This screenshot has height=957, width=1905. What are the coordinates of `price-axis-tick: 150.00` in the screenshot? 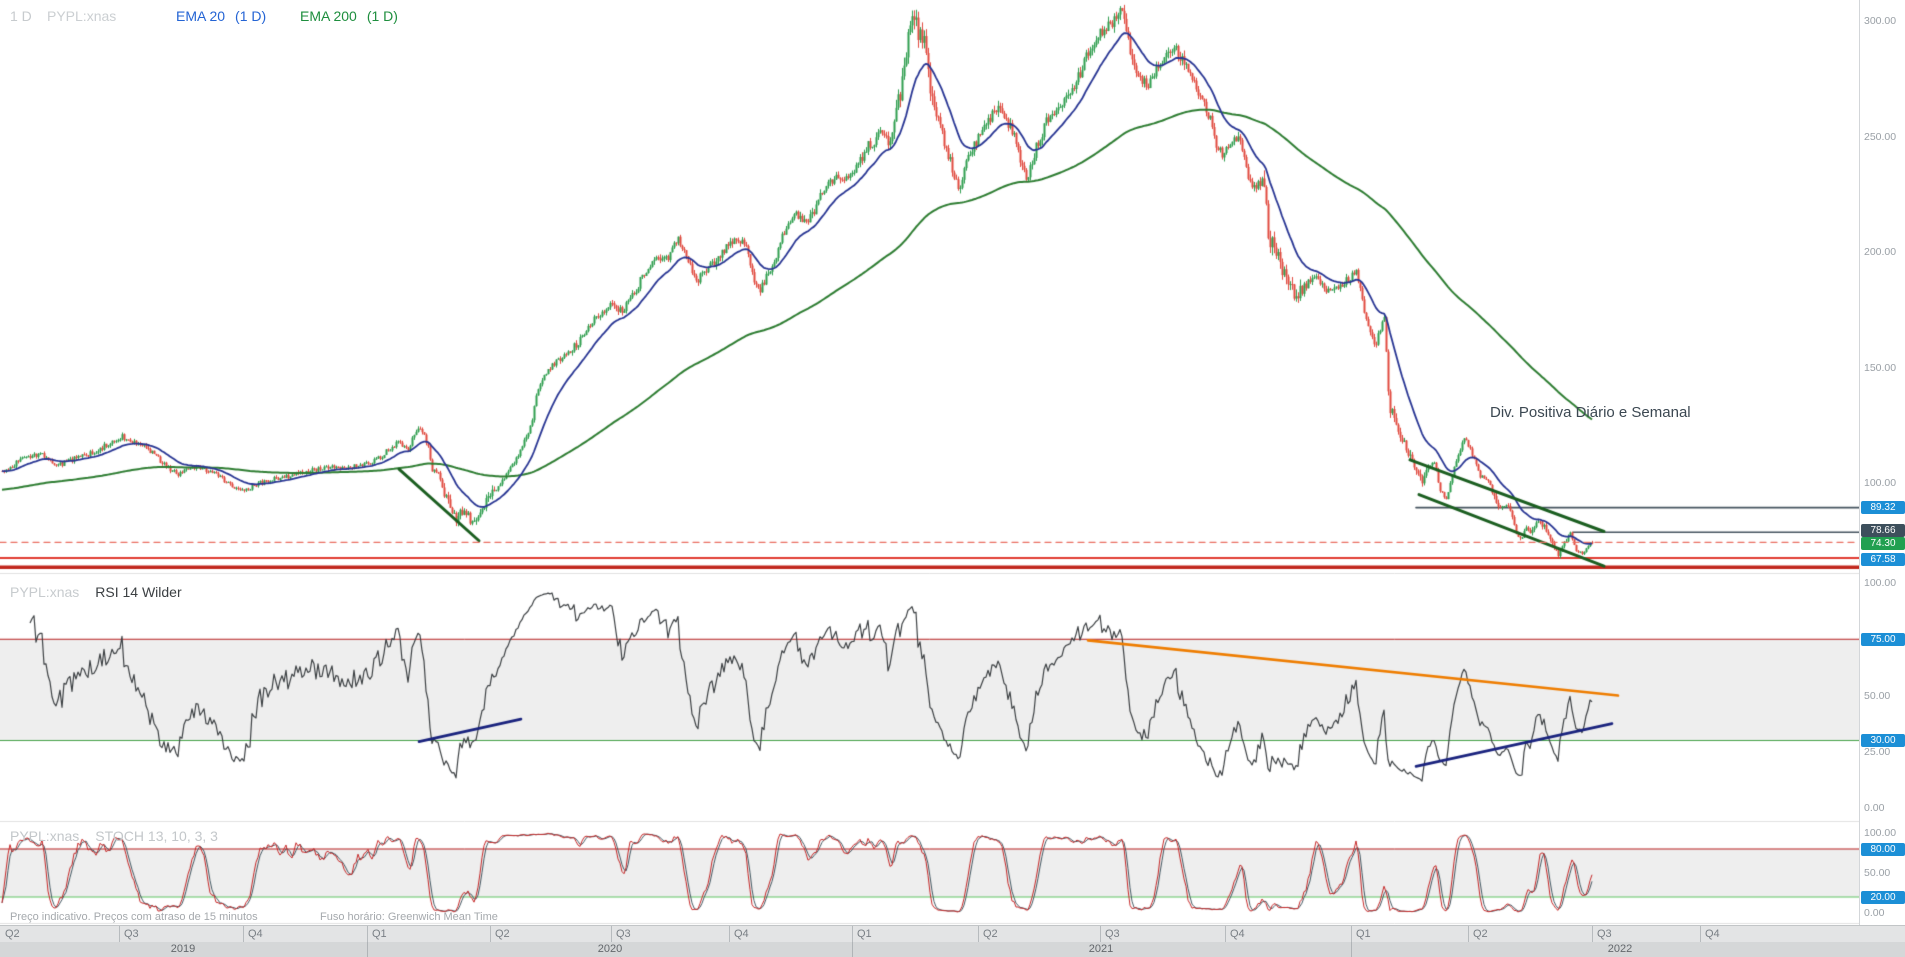 It's located at (1880, 367).